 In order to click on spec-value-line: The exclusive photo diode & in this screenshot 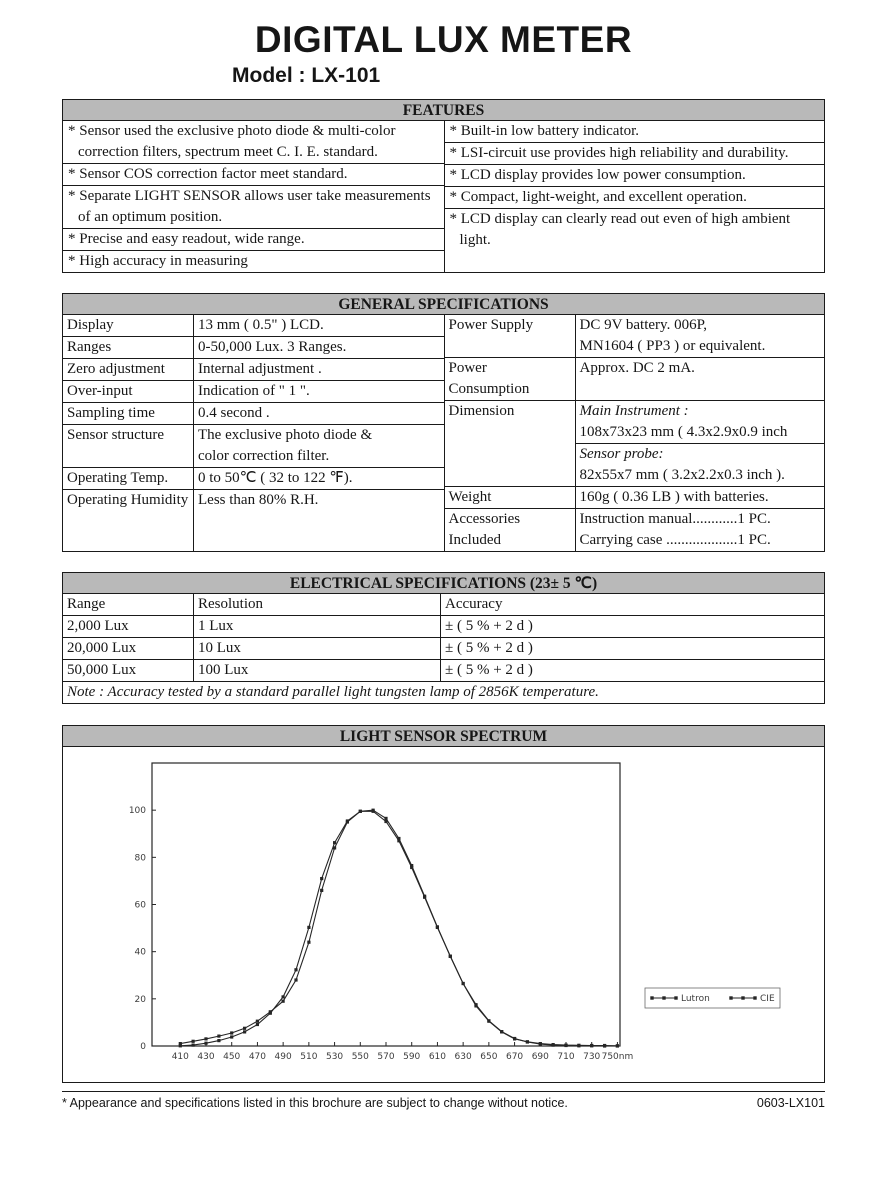, I will do `click(285, 435)`.